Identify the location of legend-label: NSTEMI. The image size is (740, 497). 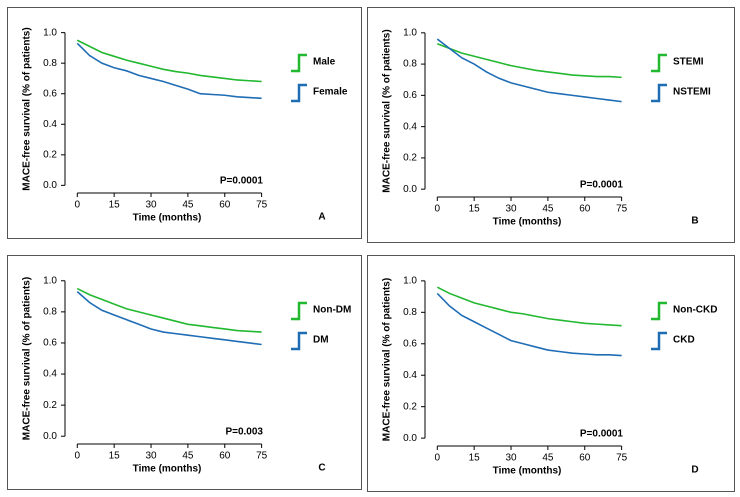
(692, 92).